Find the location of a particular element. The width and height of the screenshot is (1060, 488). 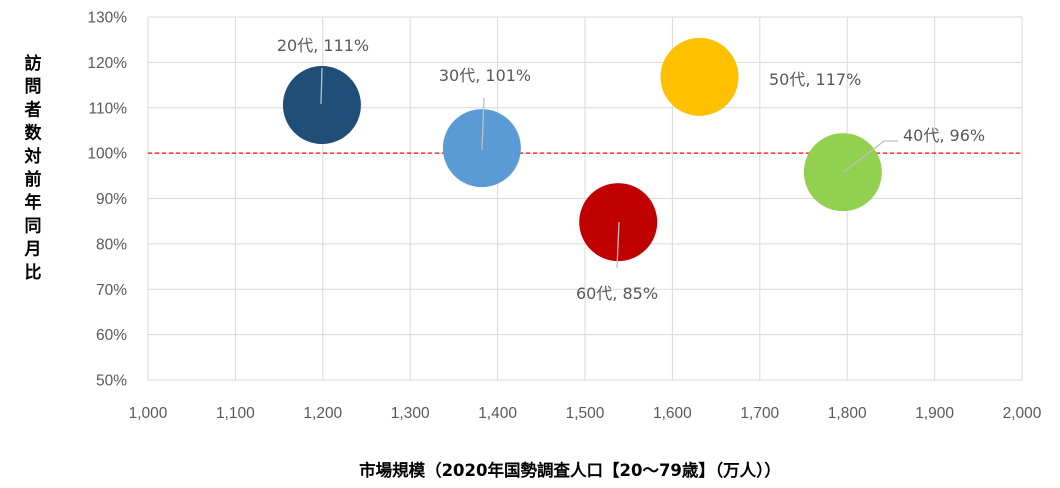

y-tick-label: 120% is located at coordinates (107, 63).